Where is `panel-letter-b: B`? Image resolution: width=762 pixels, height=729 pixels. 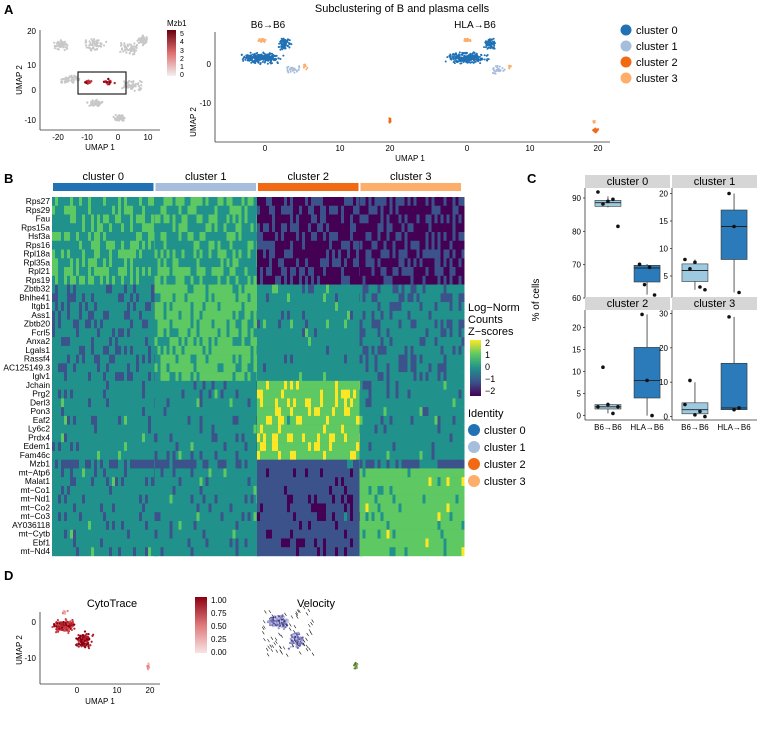 panel-letter-b: B is located at coordinates (8, 178).